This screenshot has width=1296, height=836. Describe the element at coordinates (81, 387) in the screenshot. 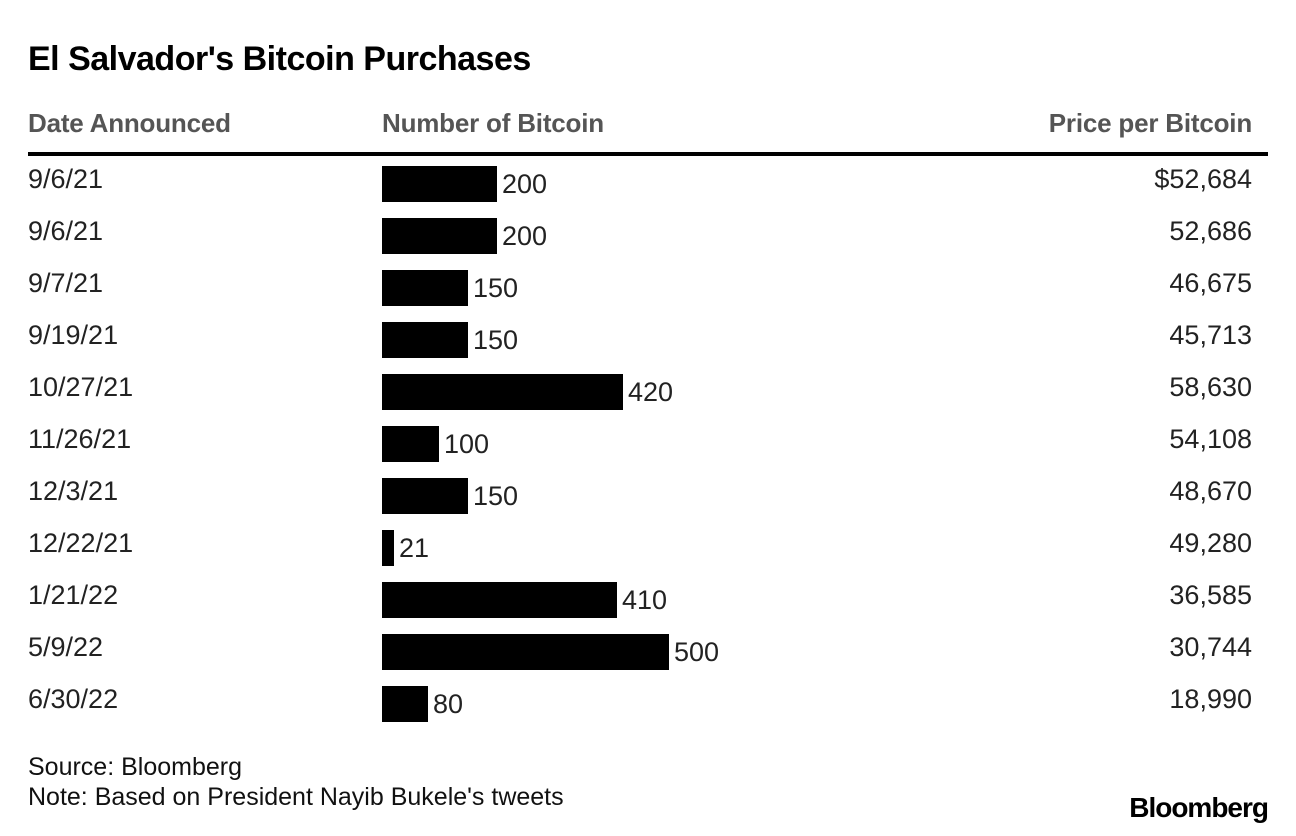

I see `date-cell: 10/27/21` at that location.